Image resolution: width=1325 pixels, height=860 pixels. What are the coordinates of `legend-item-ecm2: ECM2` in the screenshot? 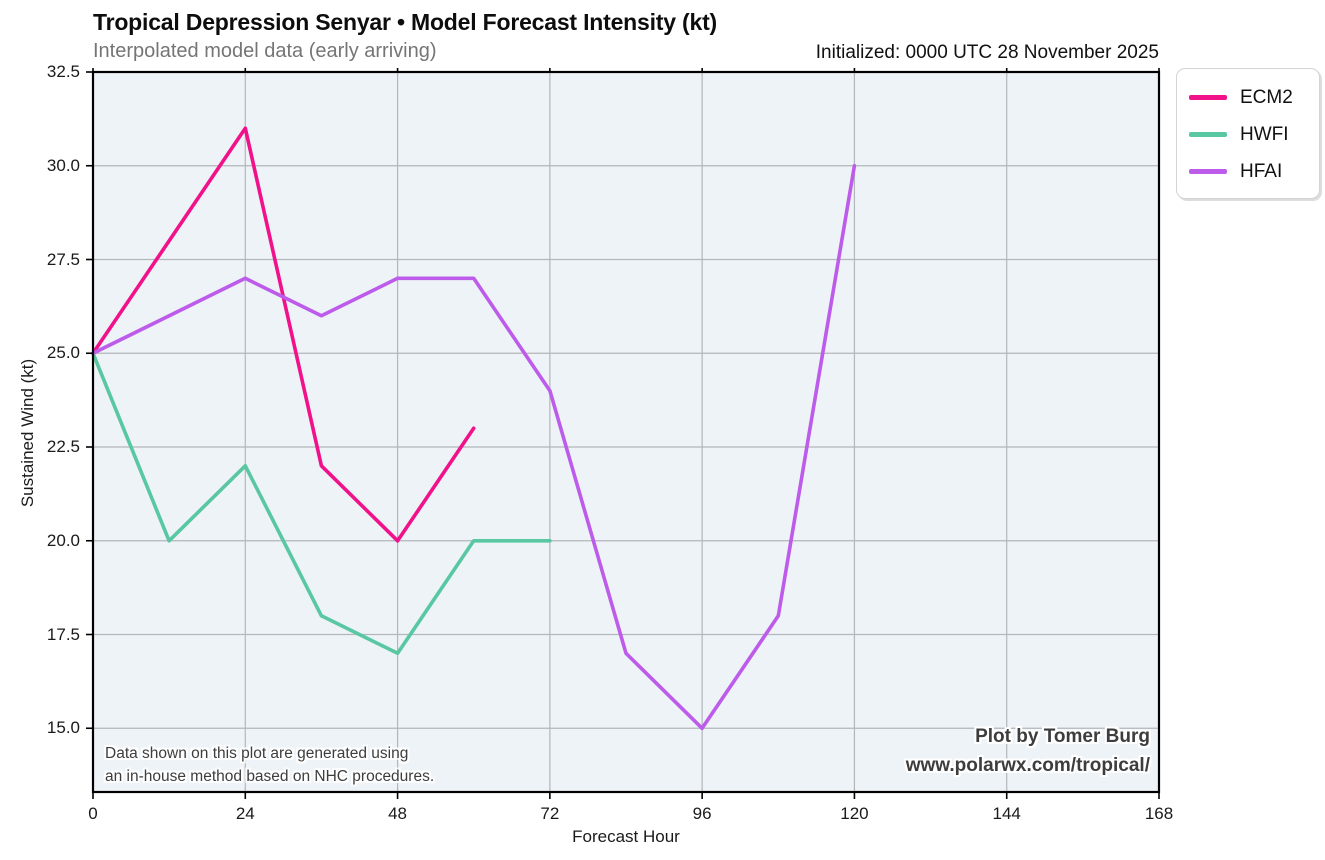 It's located at (1248, 97).